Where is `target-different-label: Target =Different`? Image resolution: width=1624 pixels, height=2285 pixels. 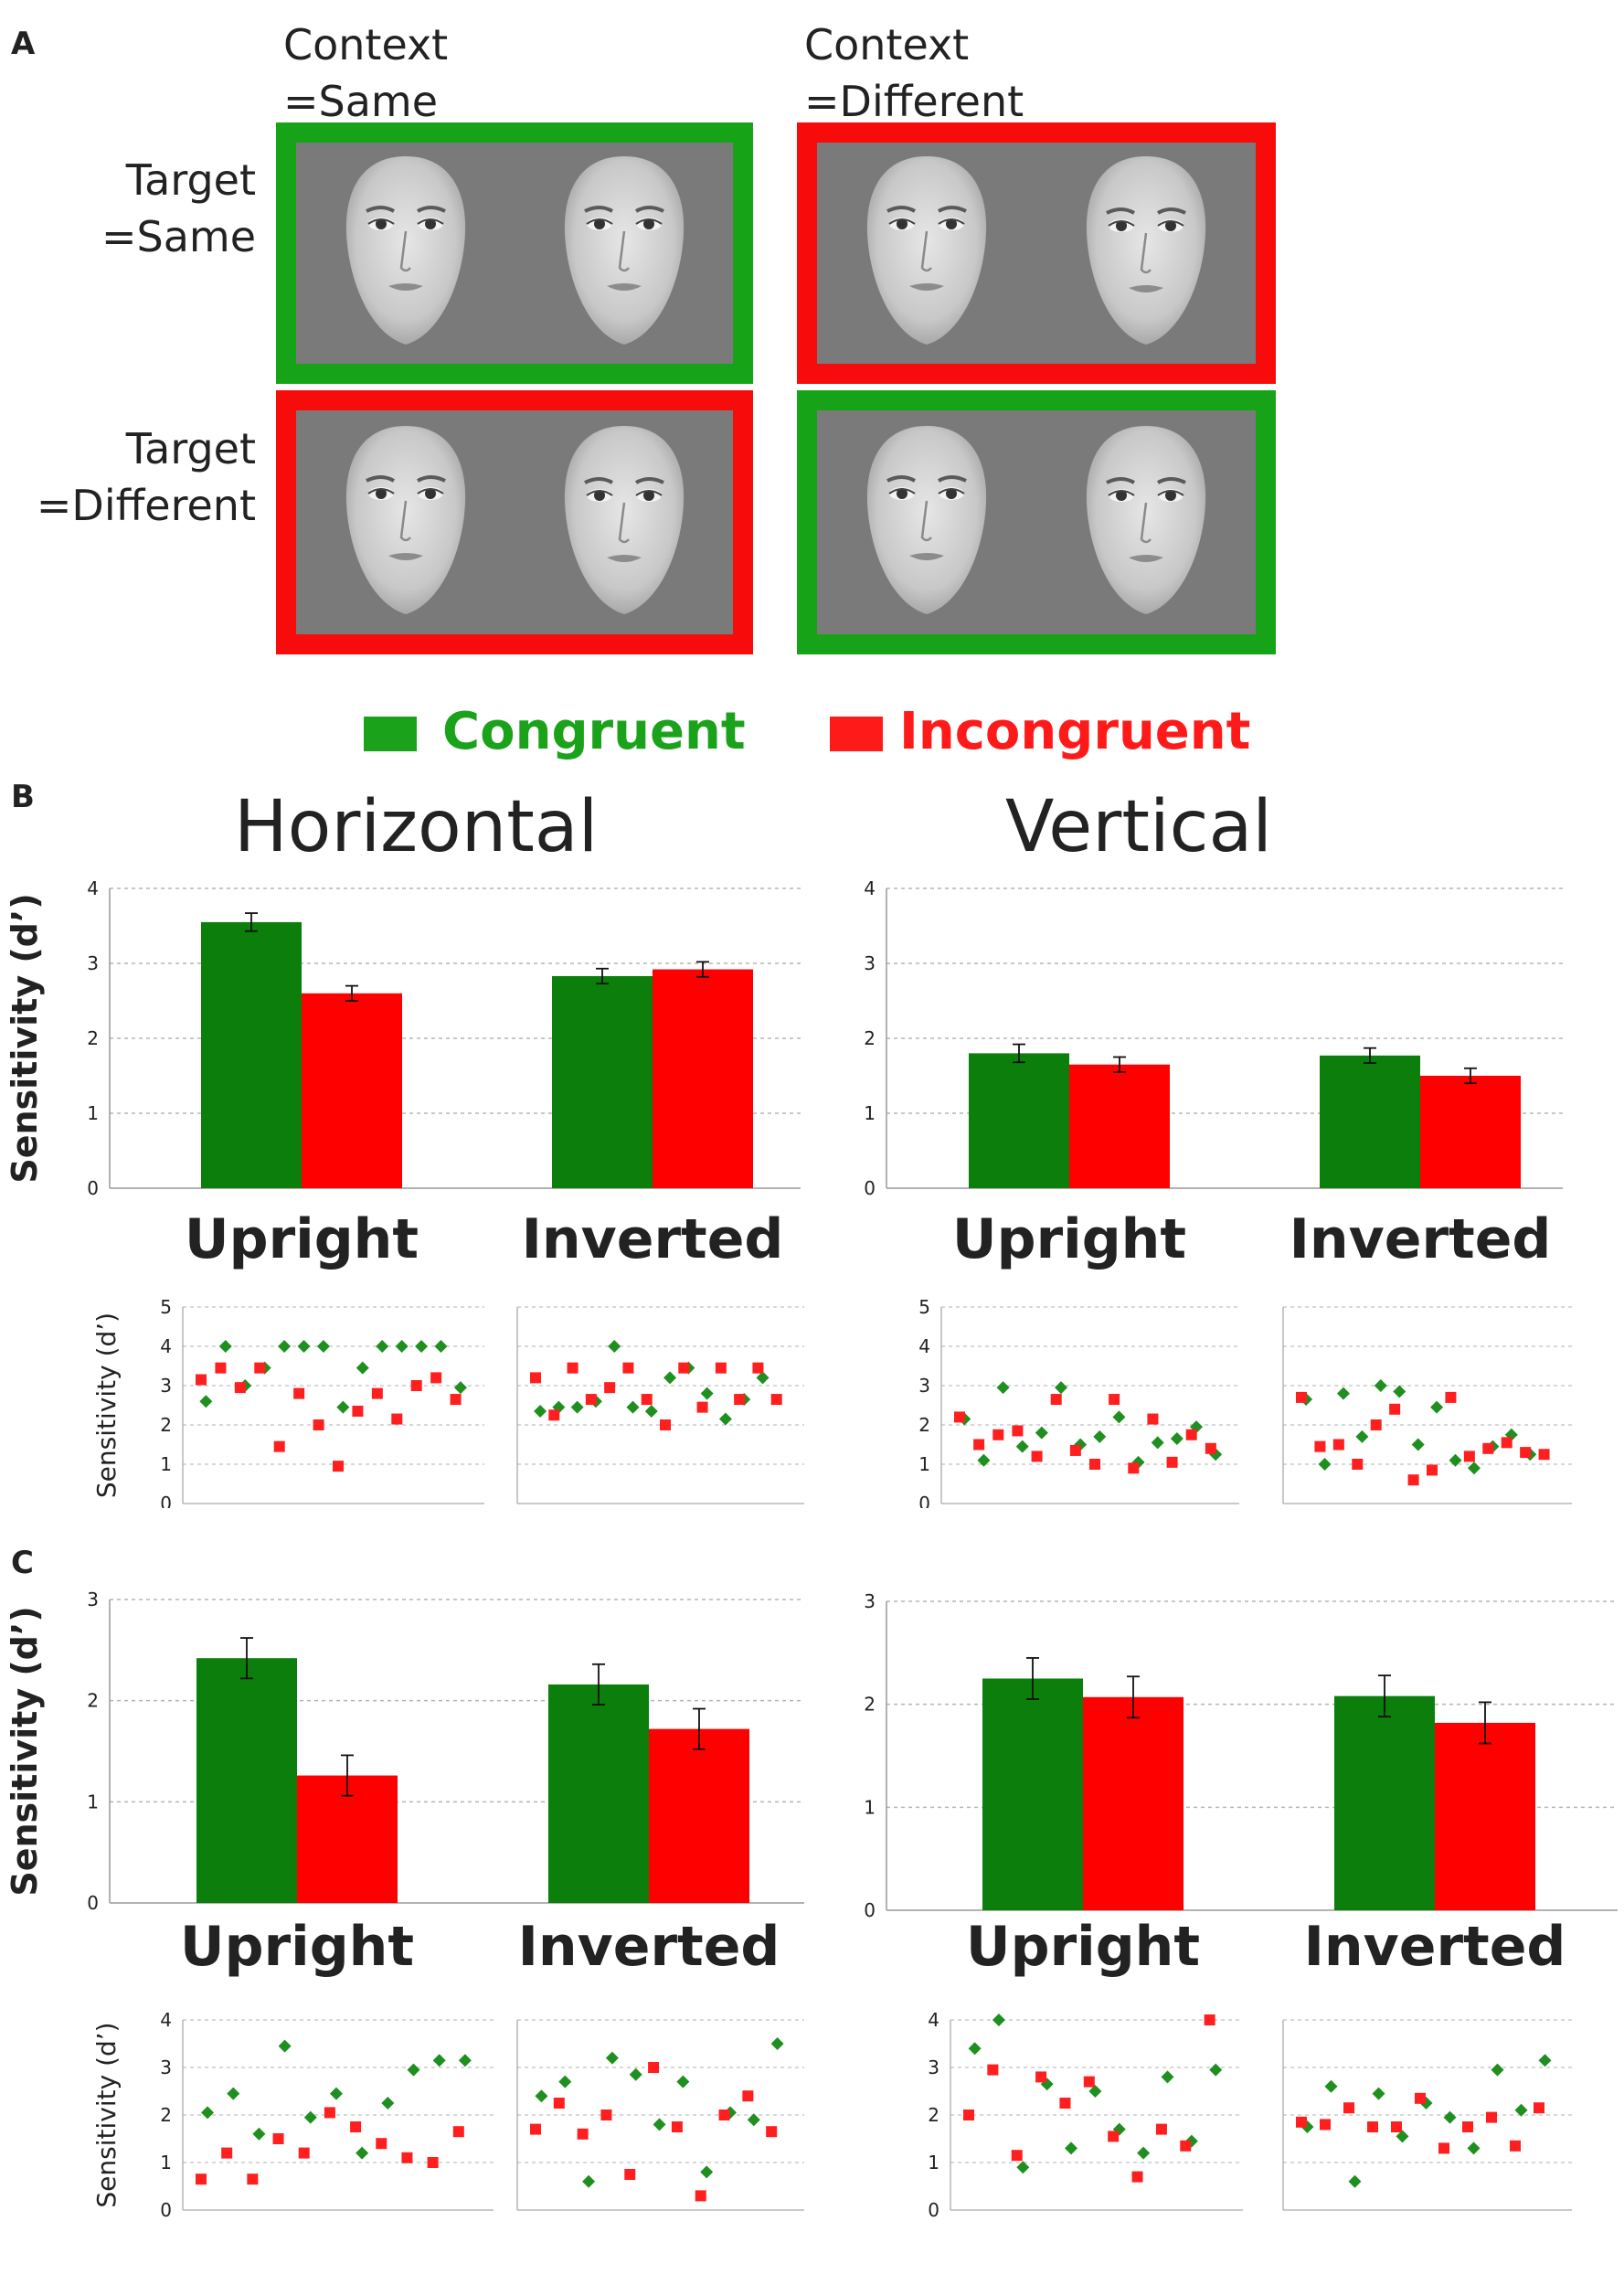
target-different-label: Target =Different is located at coordinates (146, 477).